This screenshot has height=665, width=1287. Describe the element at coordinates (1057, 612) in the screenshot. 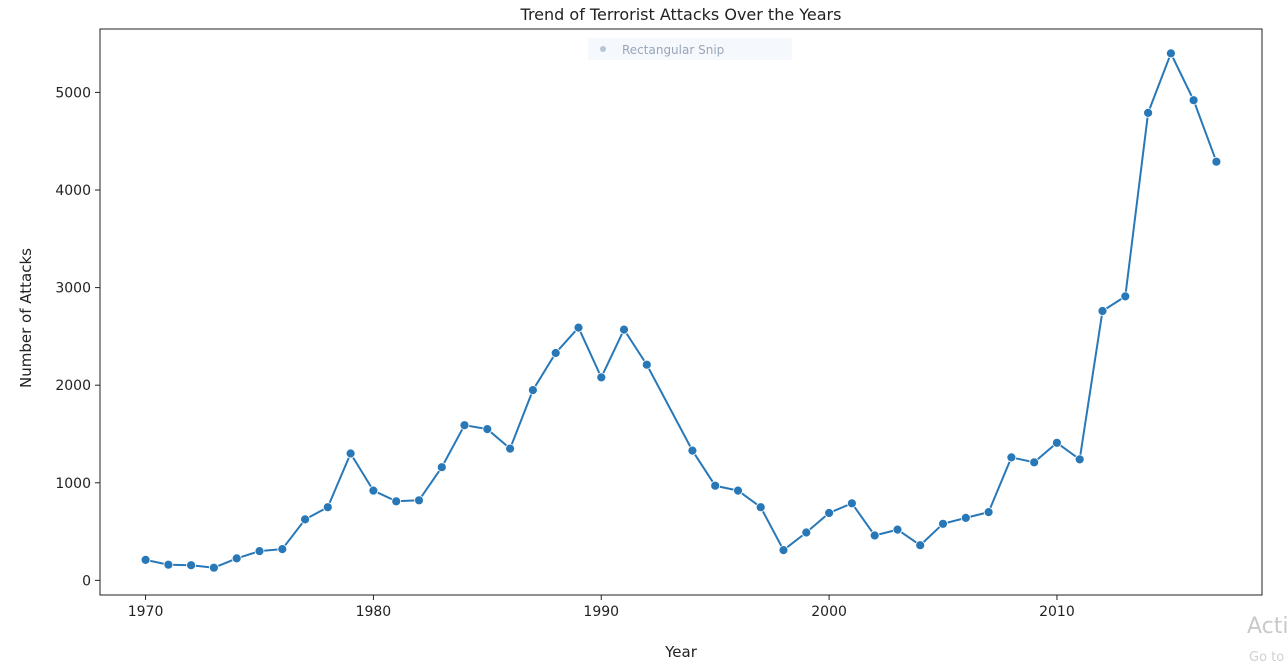

I see `x-tick-label: 2010` at that location.